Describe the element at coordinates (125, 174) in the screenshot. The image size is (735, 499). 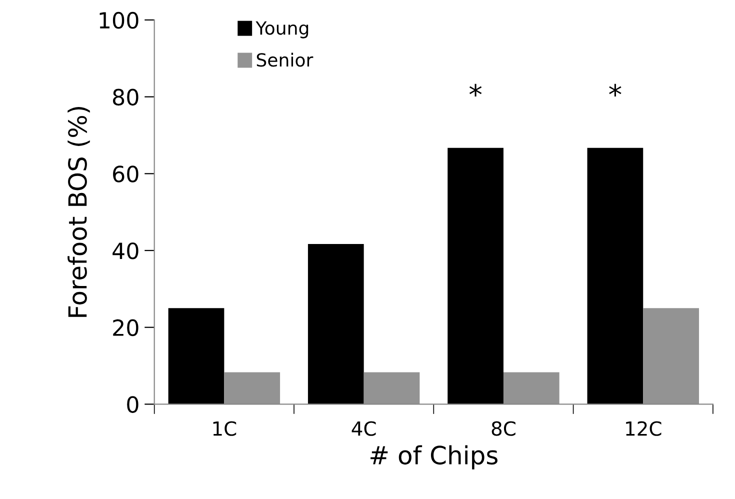
I see `y-tick-label: 60` at that location.